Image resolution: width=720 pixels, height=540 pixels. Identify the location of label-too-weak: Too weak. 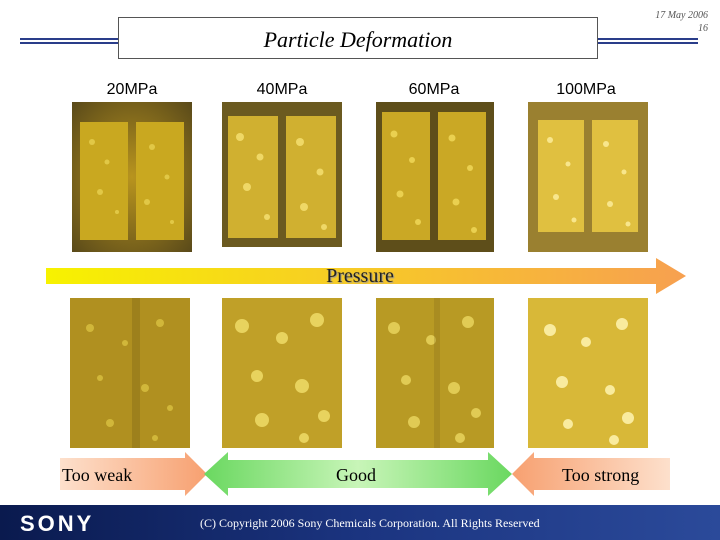
(97, 475).